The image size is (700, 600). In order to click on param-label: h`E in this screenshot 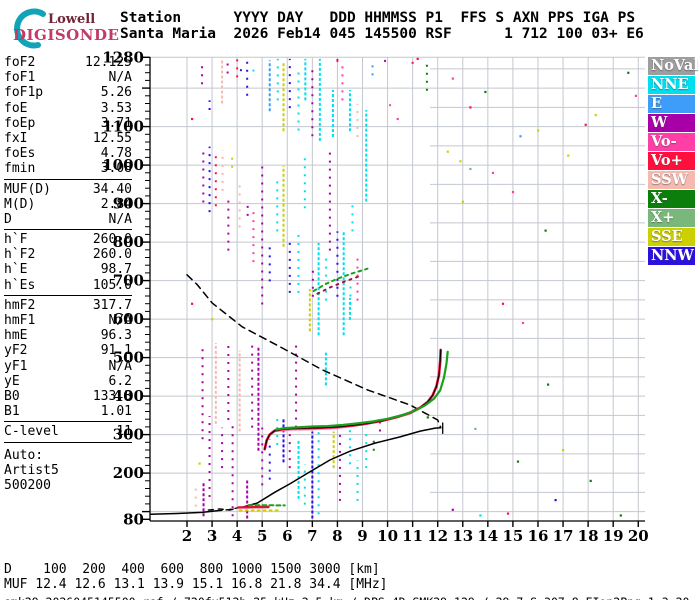, I will do `click(16, 270)`.